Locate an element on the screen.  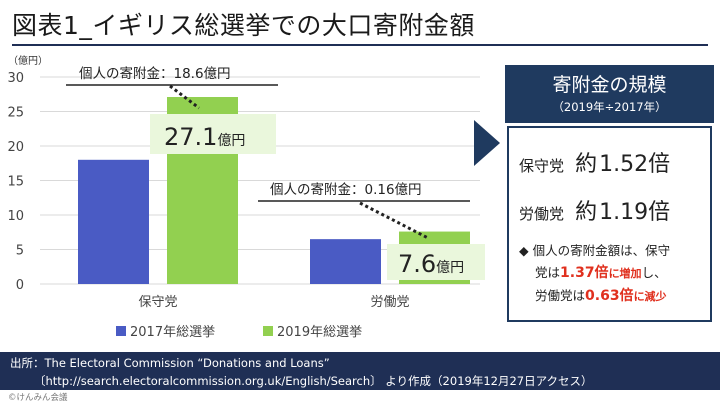
ratio-row-conservative: 保守党 約1.52倍 is located at coordinates (594, 162).